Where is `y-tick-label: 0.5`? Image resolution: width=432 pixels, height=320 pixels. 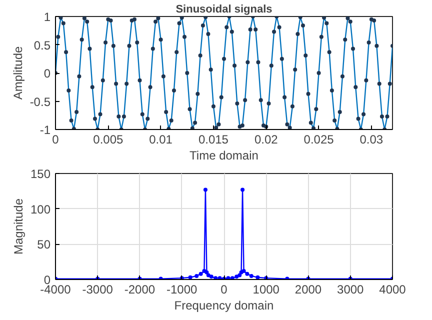
y-tick-label: 0.5 is located at coordinates (42, 45).